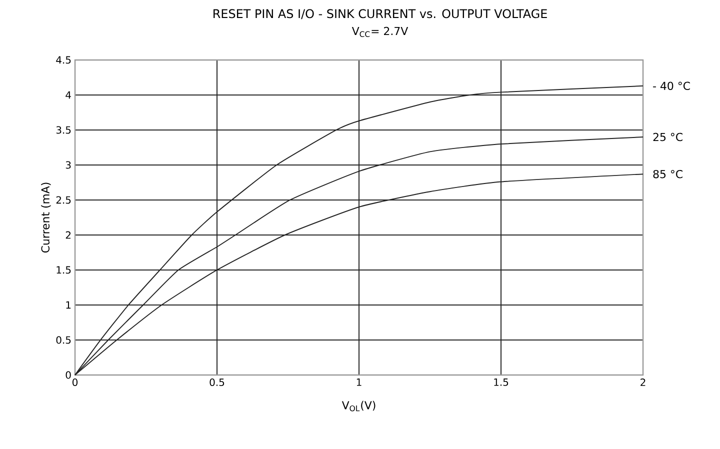  Describe the element at coordinates (63, 130) in the screenshot. I see `y-tick-label: 3.5` at that location.